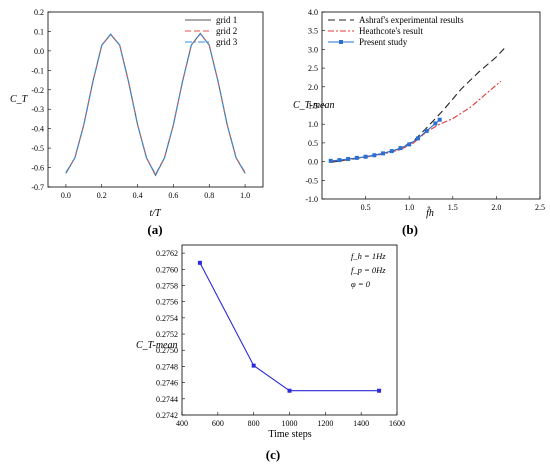 This screenshot has height=466, width=550. I want to click on x-tick-label: 2.0, so click(496, 207).